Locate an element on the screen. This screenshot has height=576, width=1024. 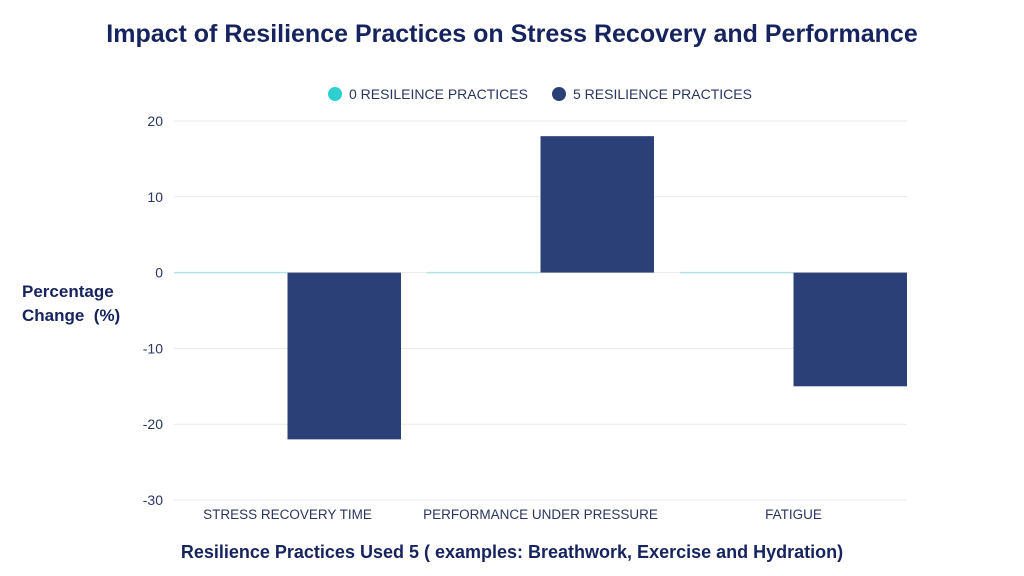
y-tick-label: 10 is located at coordinates (155, 197).